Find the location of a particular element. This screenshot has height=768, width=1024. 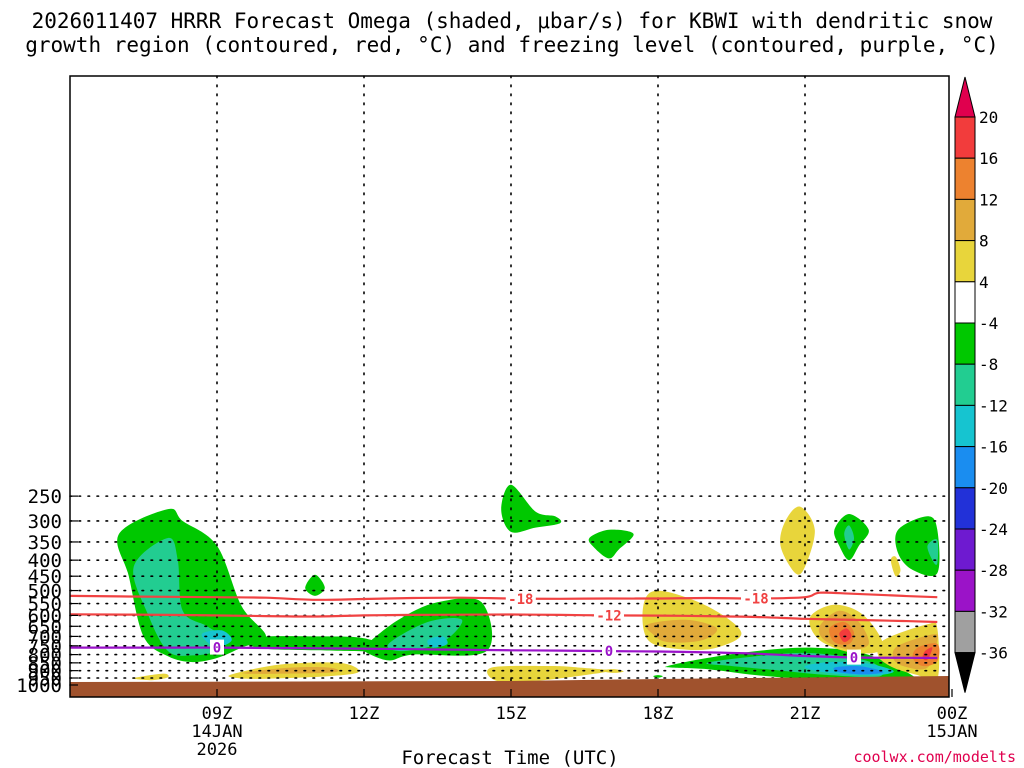

contour-label: -12 is located at coordinates (608, 616).